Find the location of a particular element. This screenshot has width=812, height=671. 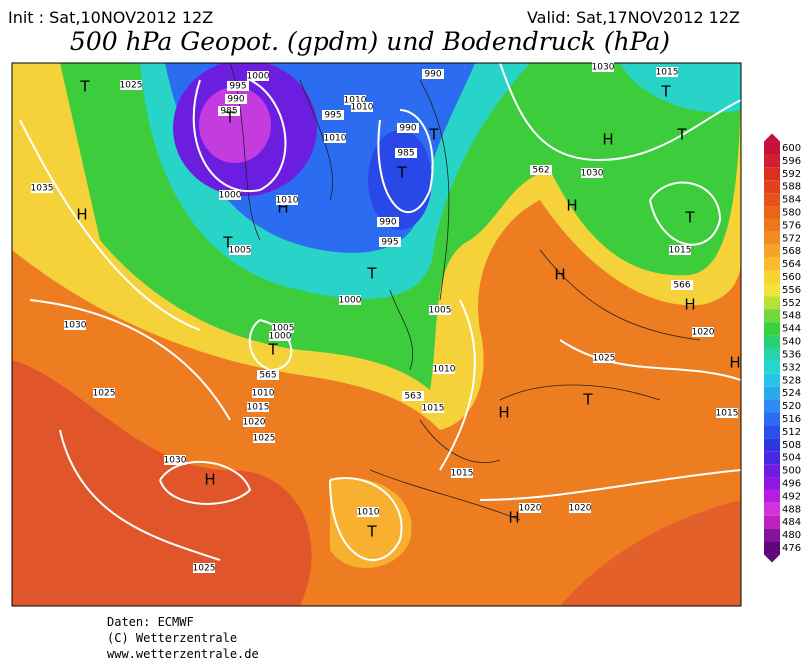

colorbar-tick-label: 500 is located at coordinates (791, 471).